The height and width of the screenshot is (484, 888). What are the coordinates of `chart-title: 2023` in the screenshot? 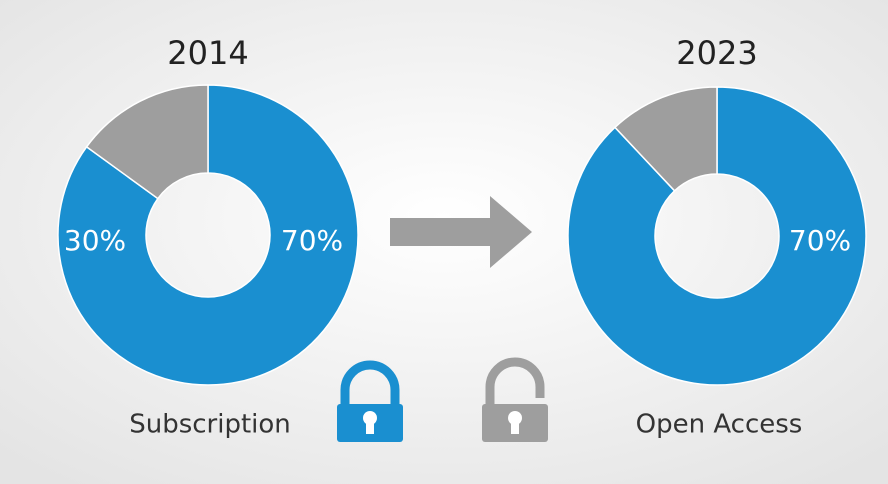 It's located at (716, 53).